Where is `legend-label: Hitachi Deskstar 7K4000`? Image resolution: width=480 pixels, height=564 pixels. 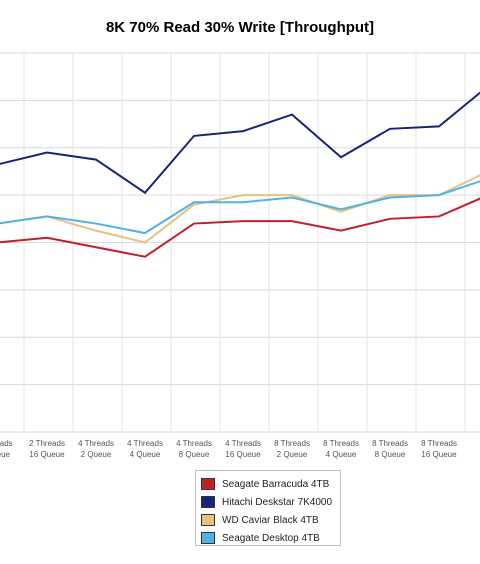
legend-label: Hitachi Deskstar 7K4000 is located at coordinates (277, 502).